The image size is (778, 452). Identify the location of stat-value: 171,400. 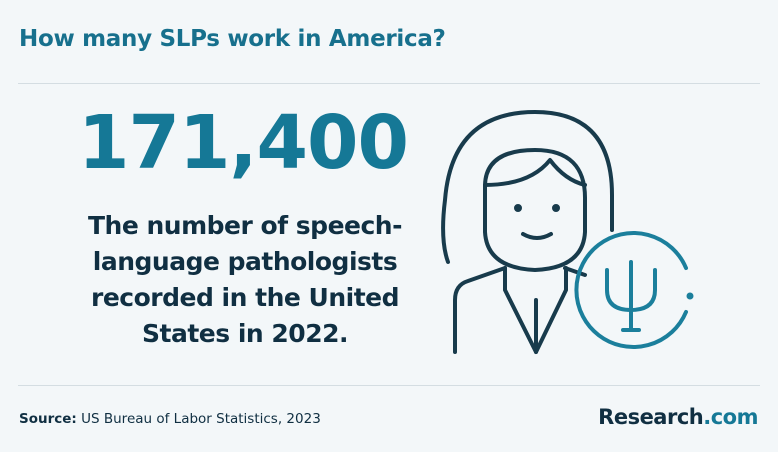
(243, 143).